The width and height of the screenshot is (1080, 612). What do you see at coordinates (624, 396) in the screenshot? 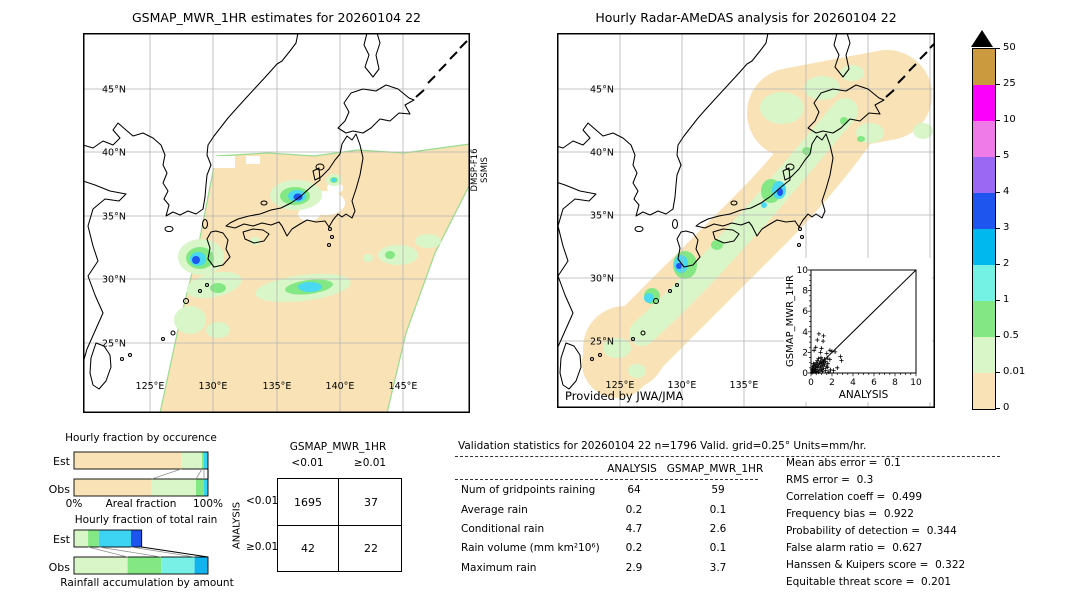
I see `map-credit: Provided by JWA/JMA` at bounding box center [624, 396].